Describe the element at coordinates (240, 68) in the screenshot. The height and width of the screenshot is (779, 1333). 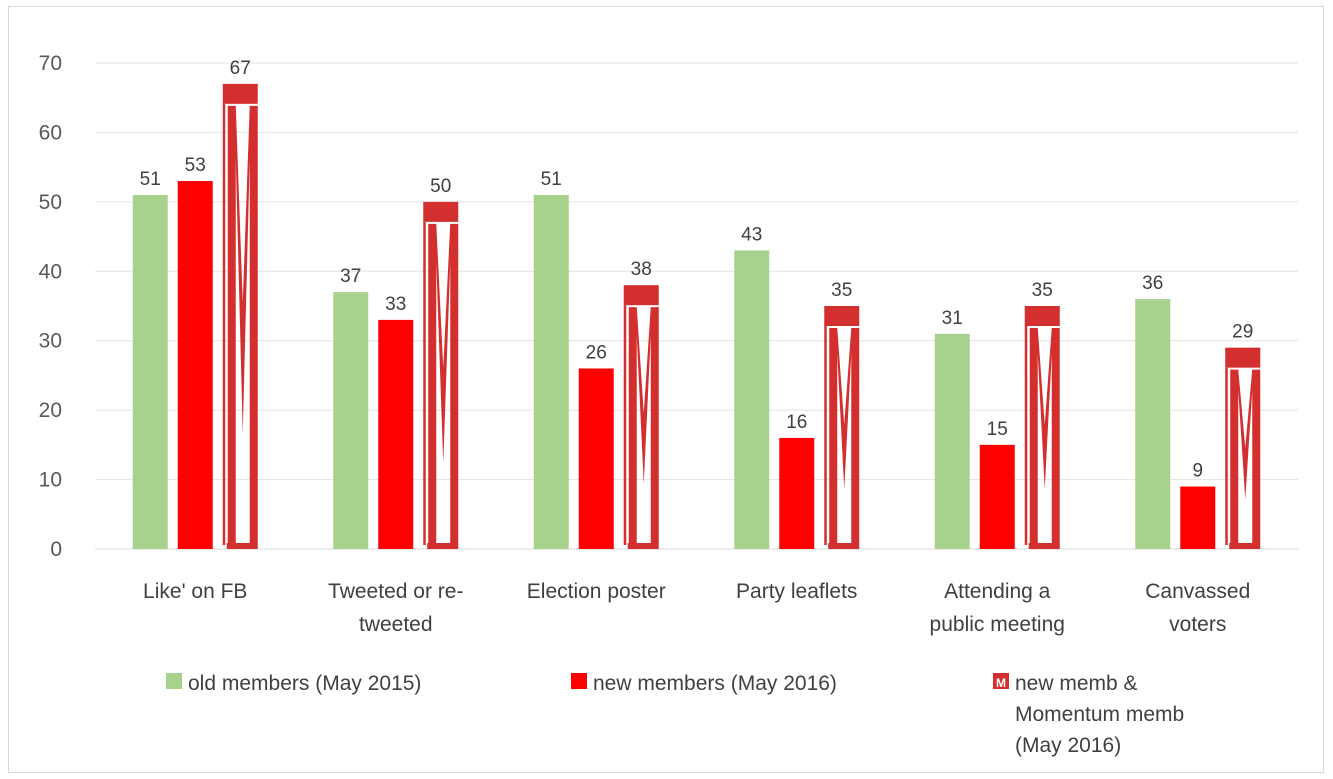
I see `data-label: 67` at that location.